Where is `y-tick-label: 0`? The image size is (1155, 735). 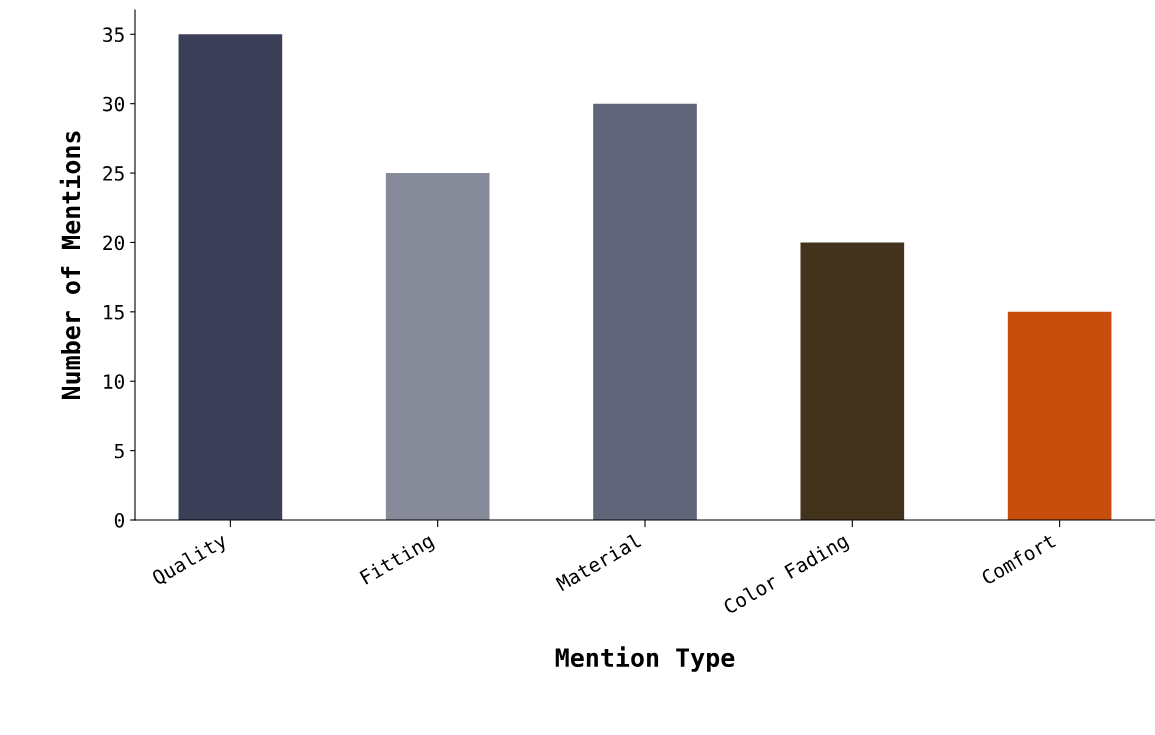
y-tick-label: 0 is located at coordinates (119, 520).